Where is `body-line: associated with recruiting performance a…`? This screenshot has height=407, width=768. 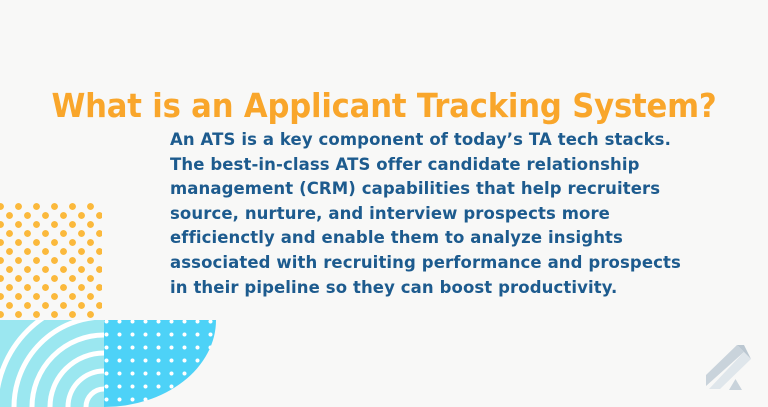
body-line: associated with recruiting performance a… is located at coordinates (425, 262).